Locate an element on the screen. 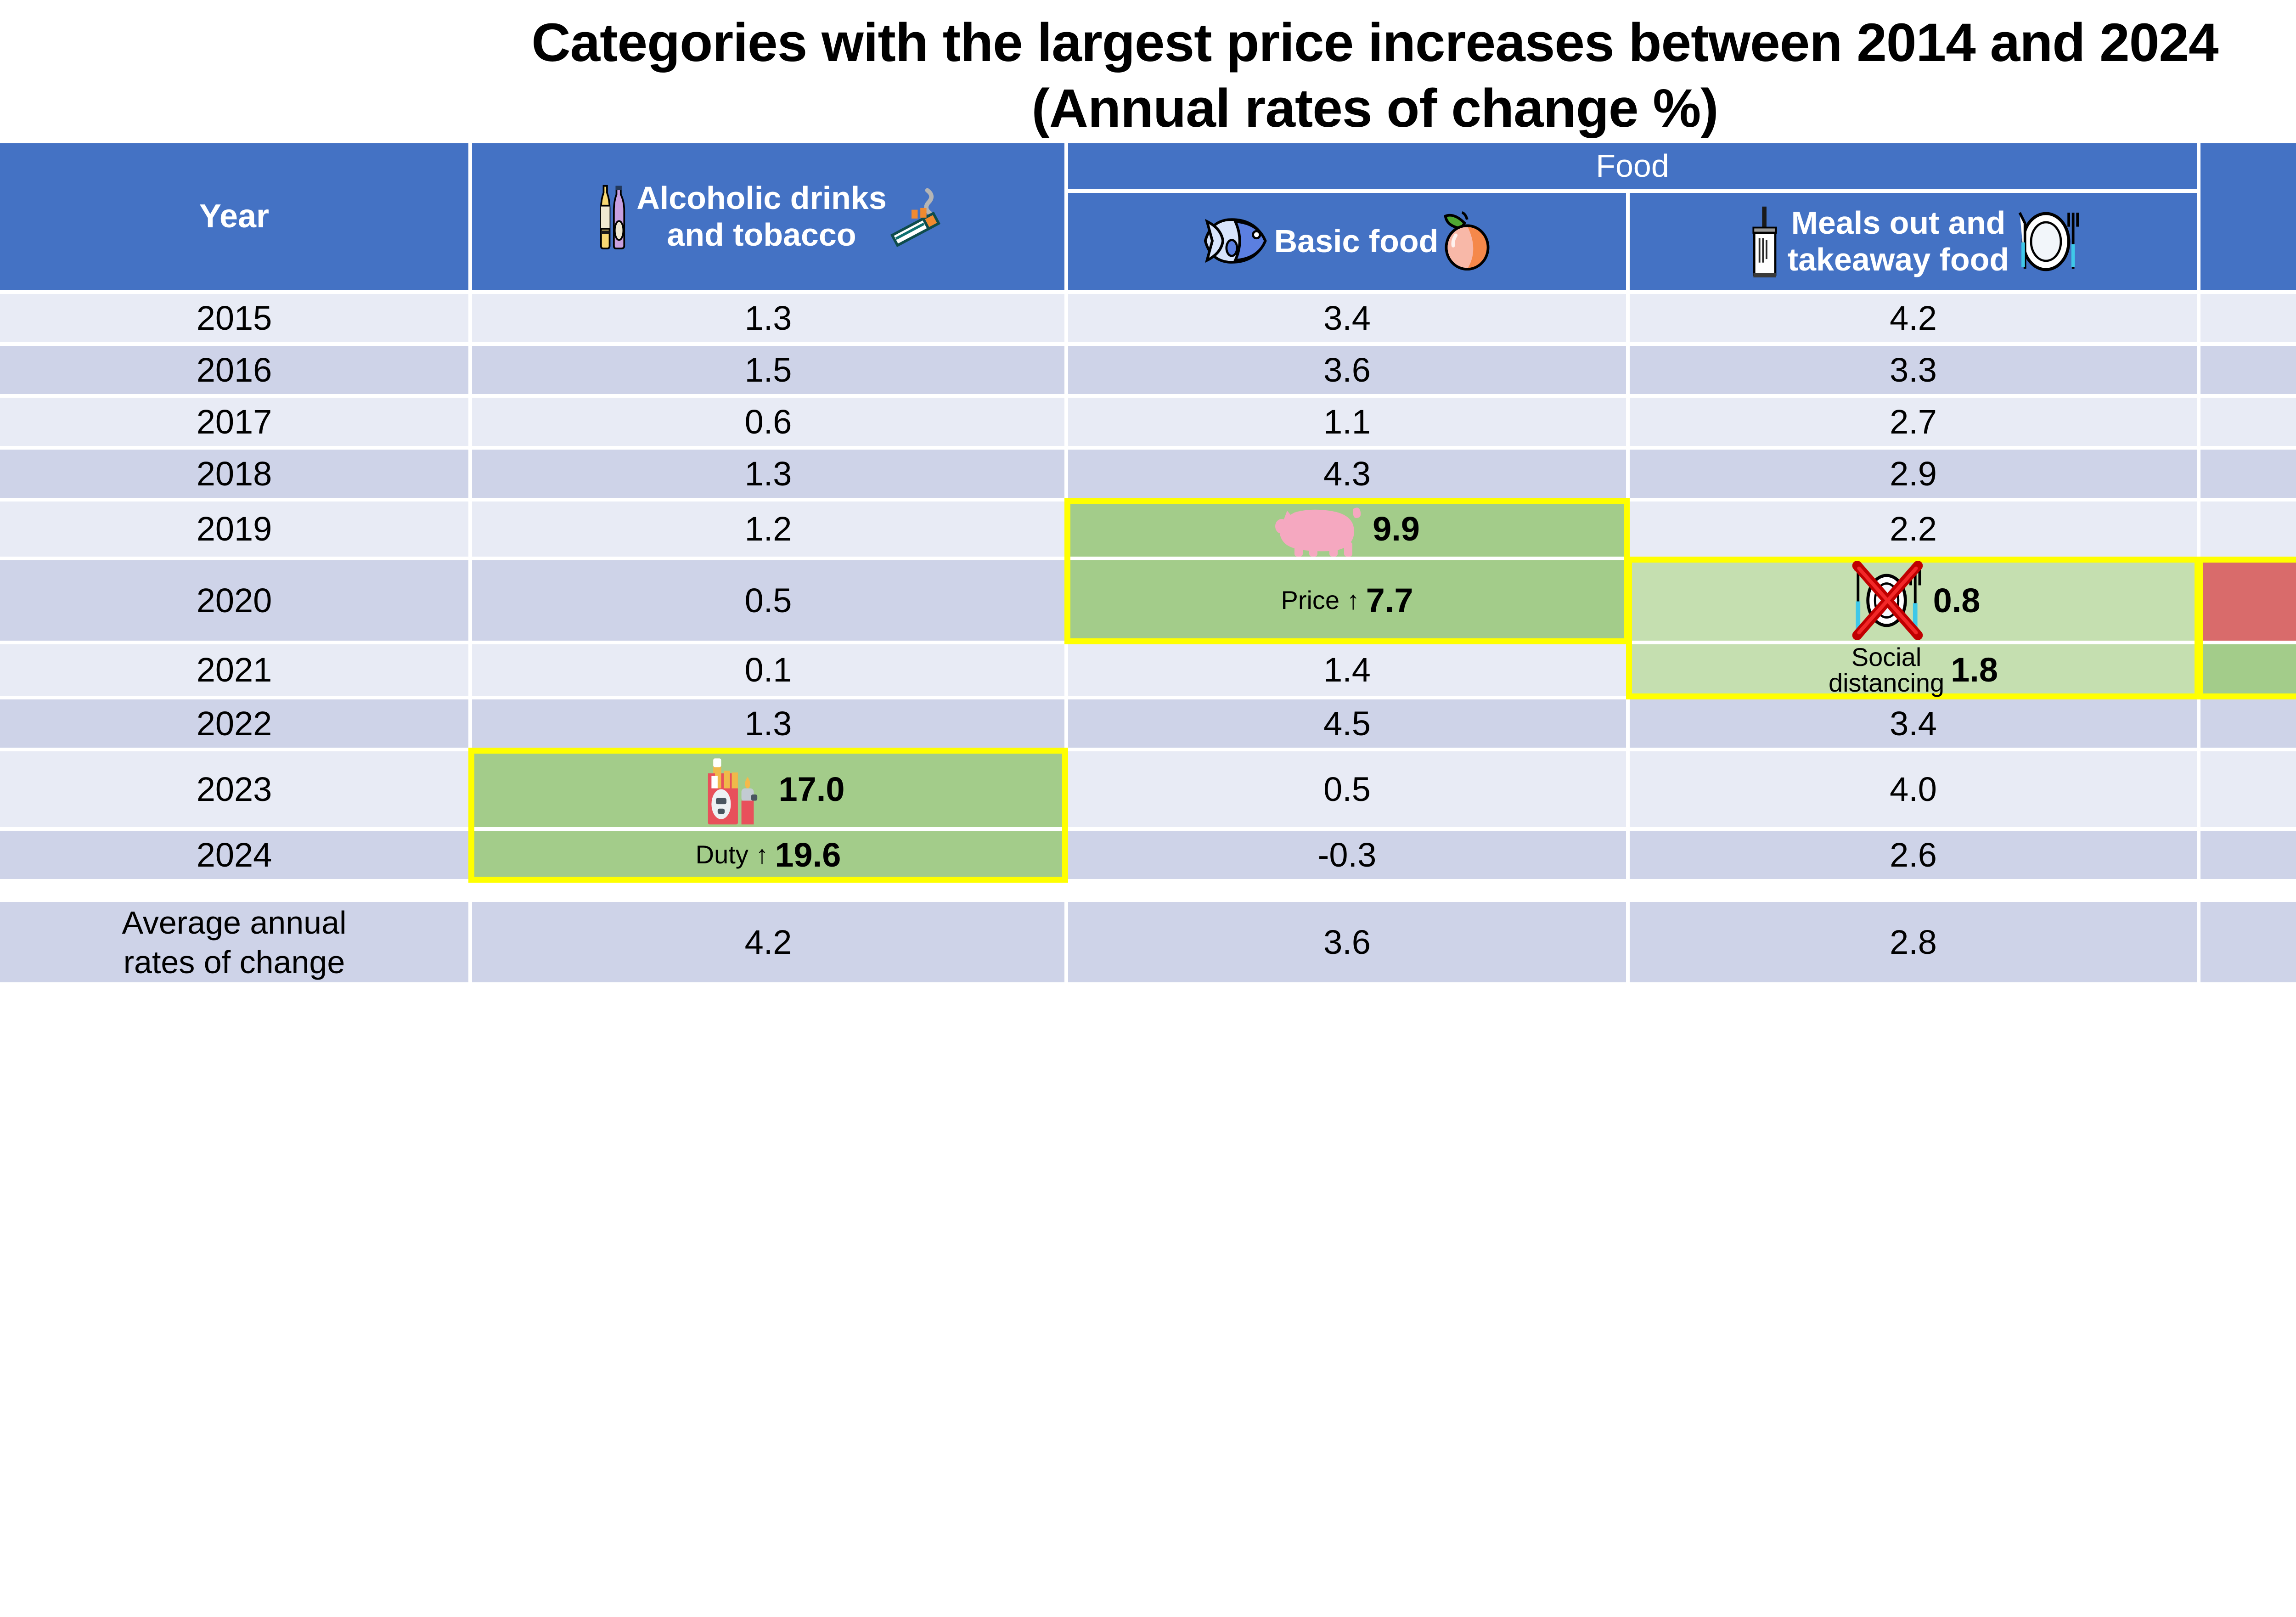 This screenshot has height=1617, width=2296. cell-average-meals-out: 2.8 is located at coordinates (1913, 941).